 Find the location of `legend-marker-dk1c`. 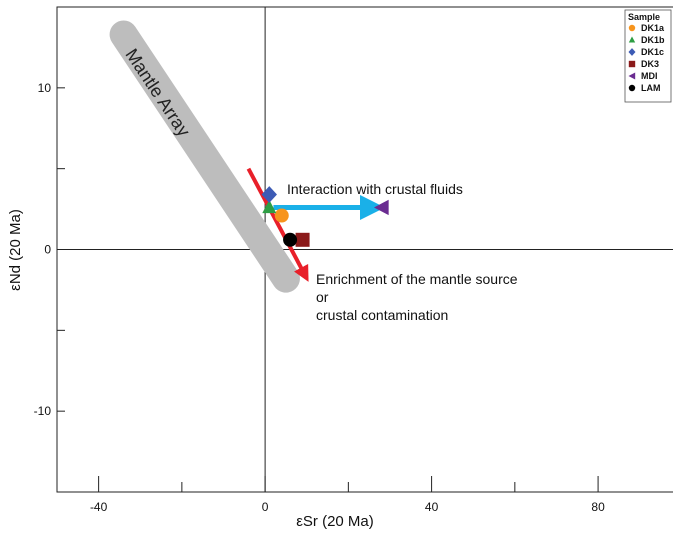

legend-marker-dk1c is located at coordinates (632, 52).